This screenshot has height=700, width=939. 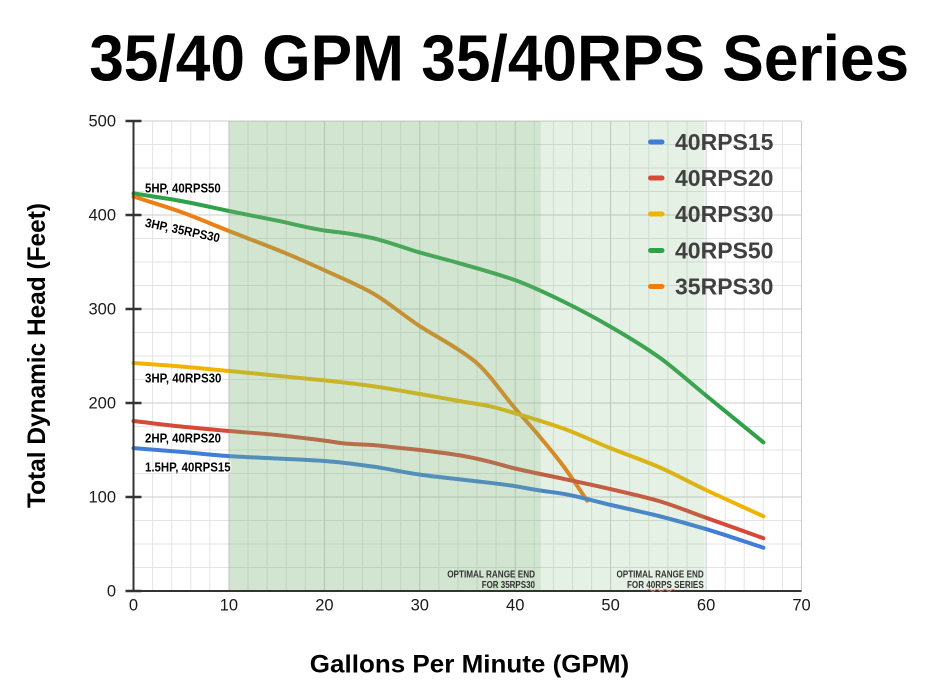 What do you see at coordinates (724, 214) in the screenshot?
I see `svg-text: 40RPS30` at bounding box center [724, 214].